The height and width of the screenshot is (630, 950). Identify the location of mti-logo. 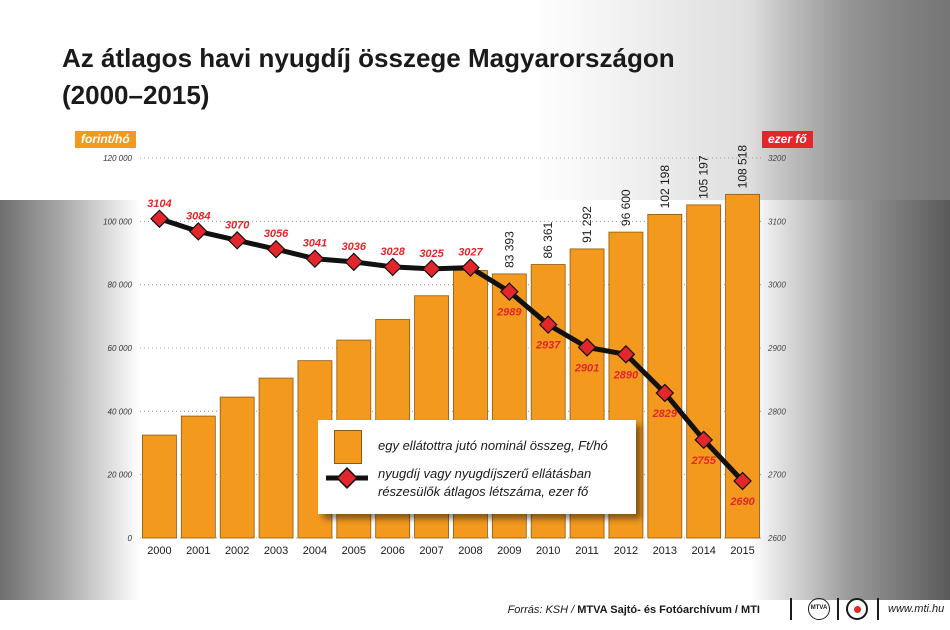
(857, 609).